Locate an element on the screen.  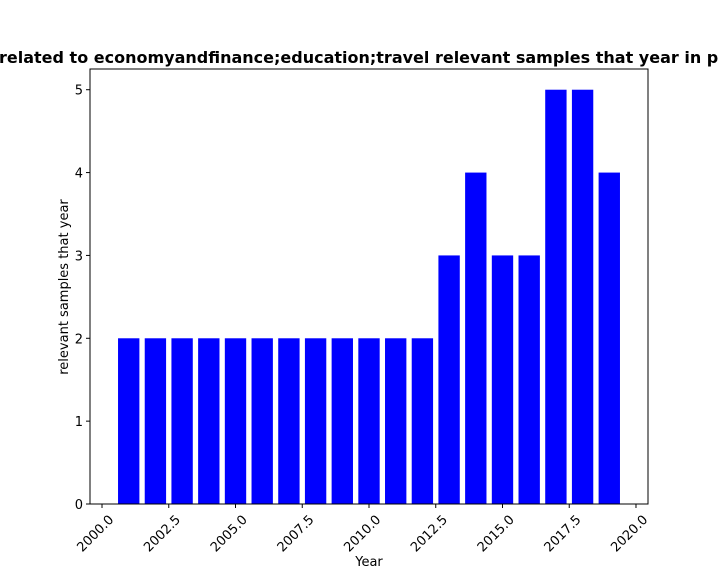
bar-2010 is located at coordinates (369, 421).